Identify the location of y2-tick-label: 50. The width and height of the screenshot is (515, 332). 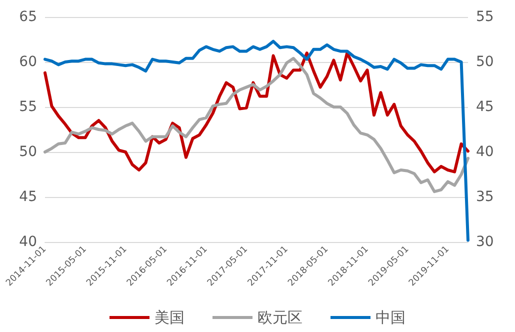
(485, 62).